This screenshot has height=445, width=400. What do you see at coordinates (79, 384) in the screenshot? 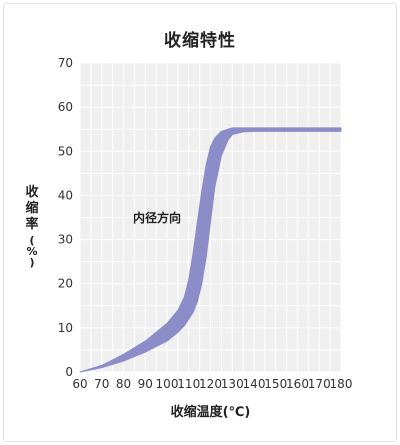
I see `x-tick-label: 60` at bounding box center [79, 384].